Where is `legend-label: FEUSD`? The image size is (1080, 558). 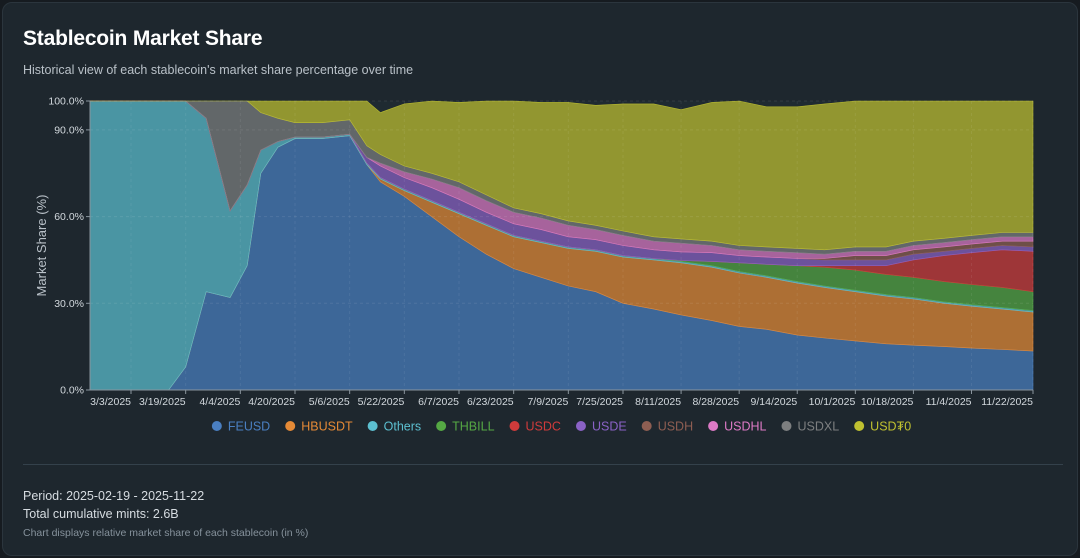 legend-label: FEUSD is located at coordinates (249, 426).